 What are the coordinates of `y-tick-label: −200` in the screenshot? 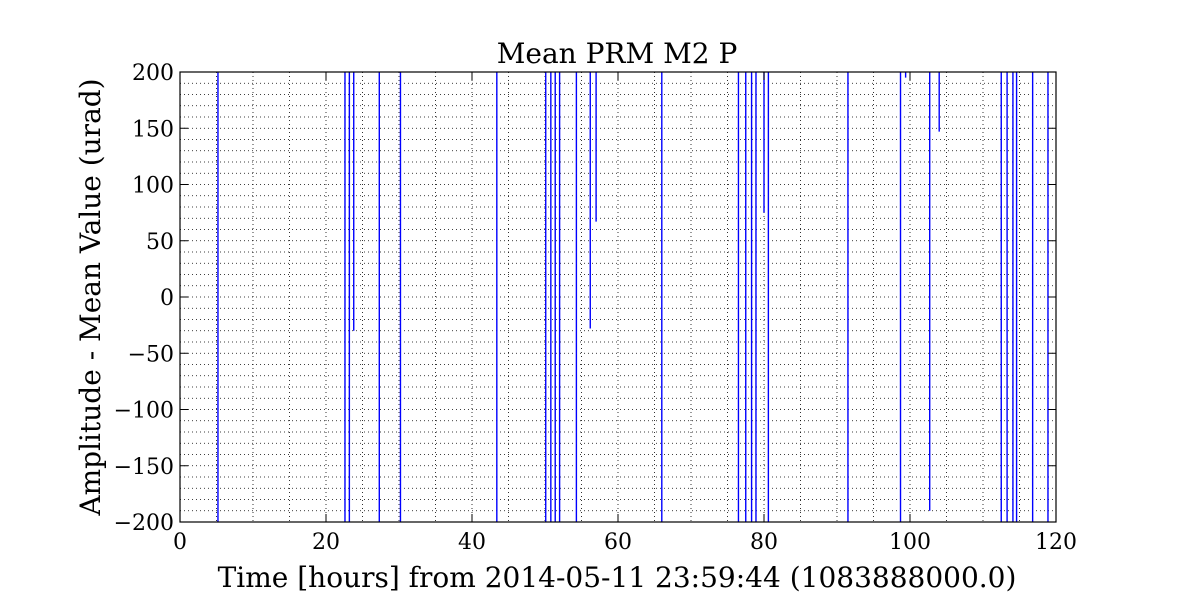 It's located at (144, 523).